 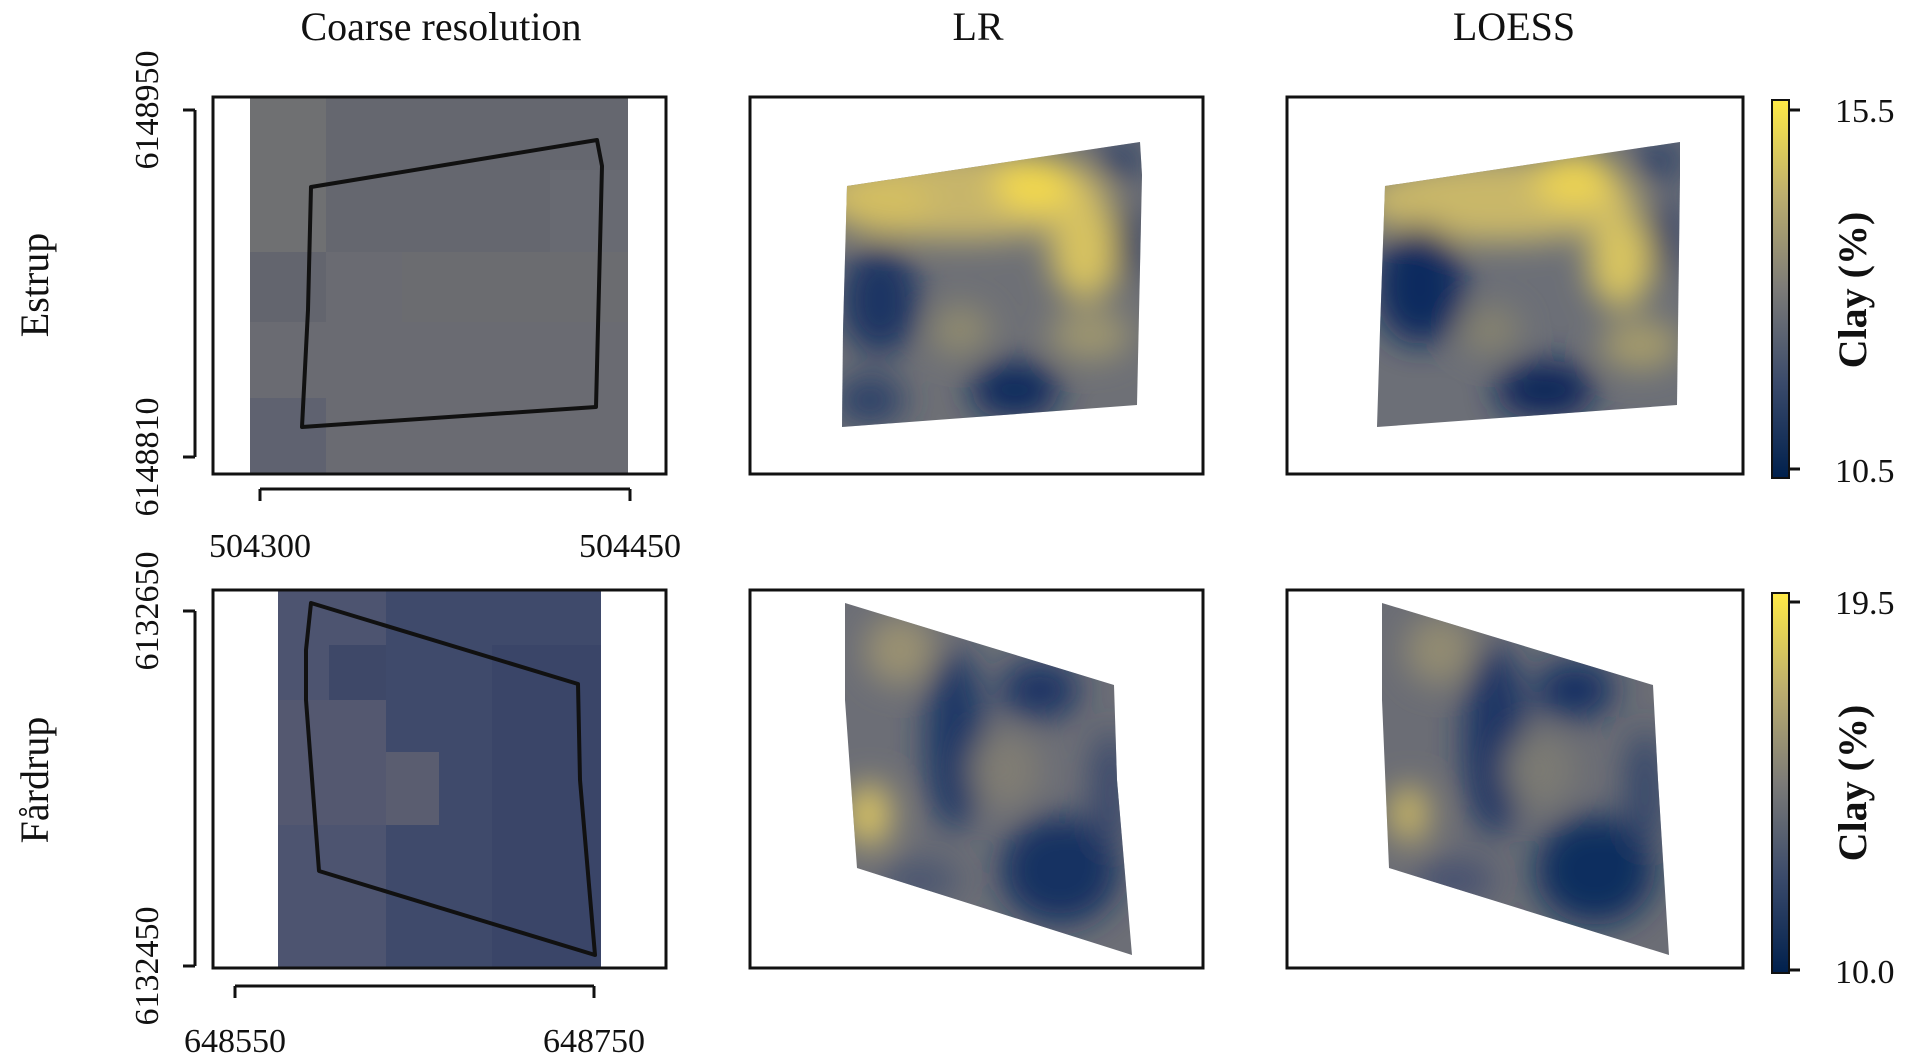 I want to click on panel-estrup-coarse, so click(x=439, y=285).